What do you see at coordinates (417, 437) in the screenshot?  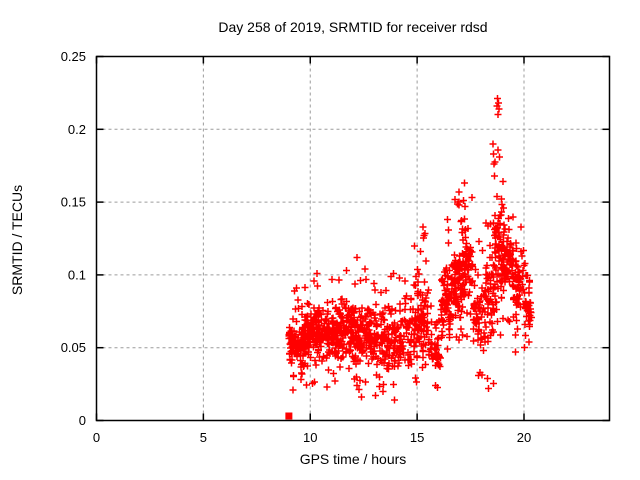 I see `x-tick-label: 15` at bounding box center [417, 437].